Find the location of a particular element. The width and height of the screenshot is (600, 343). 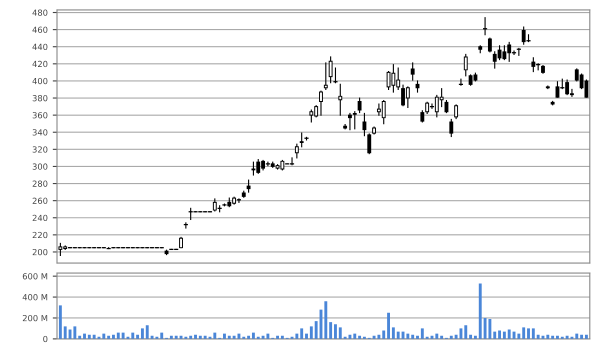

y-tick-label: 480 is located at coordinates (40, 12).